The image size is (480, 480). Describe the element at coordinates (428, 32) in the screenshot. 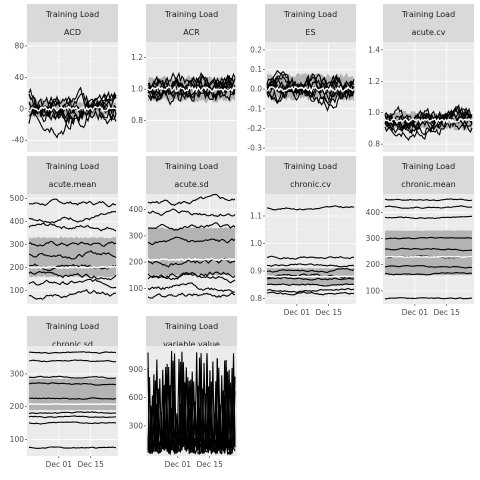

I see `strip-label-bottom: acute.cv` at that location.